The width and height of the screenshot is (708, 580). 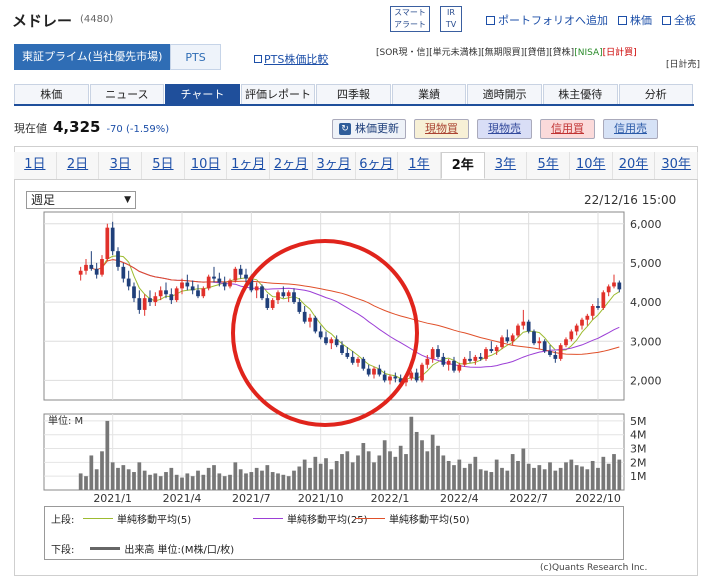 What do you see at coordinates (567, 129) in the screenshot?
I see `margin-buy-button: 信用買` at bounding box center [567, 129].